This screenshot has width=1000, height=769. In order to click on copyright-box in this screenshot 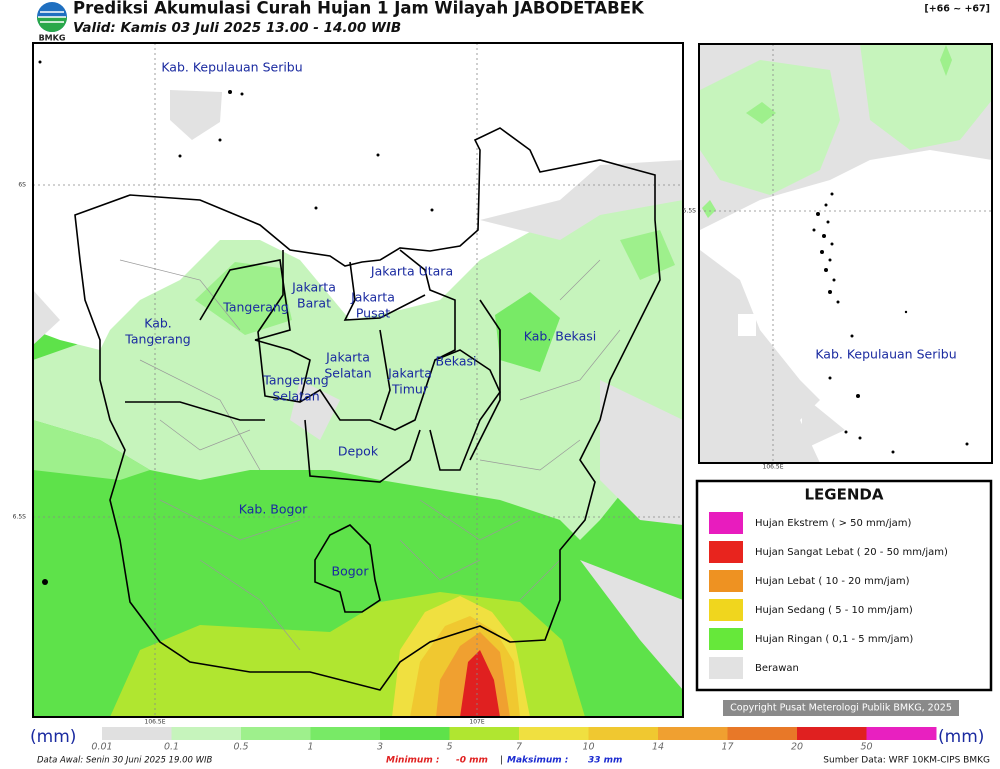, I will do `click(841, 708)`.